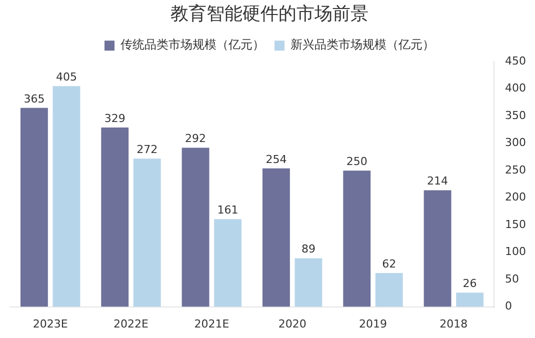 The image size is (535, 338). What do you see at coordinates (469, 283) in the screenshot?
I see `data-label: 26` at bounding box center [469, 283].